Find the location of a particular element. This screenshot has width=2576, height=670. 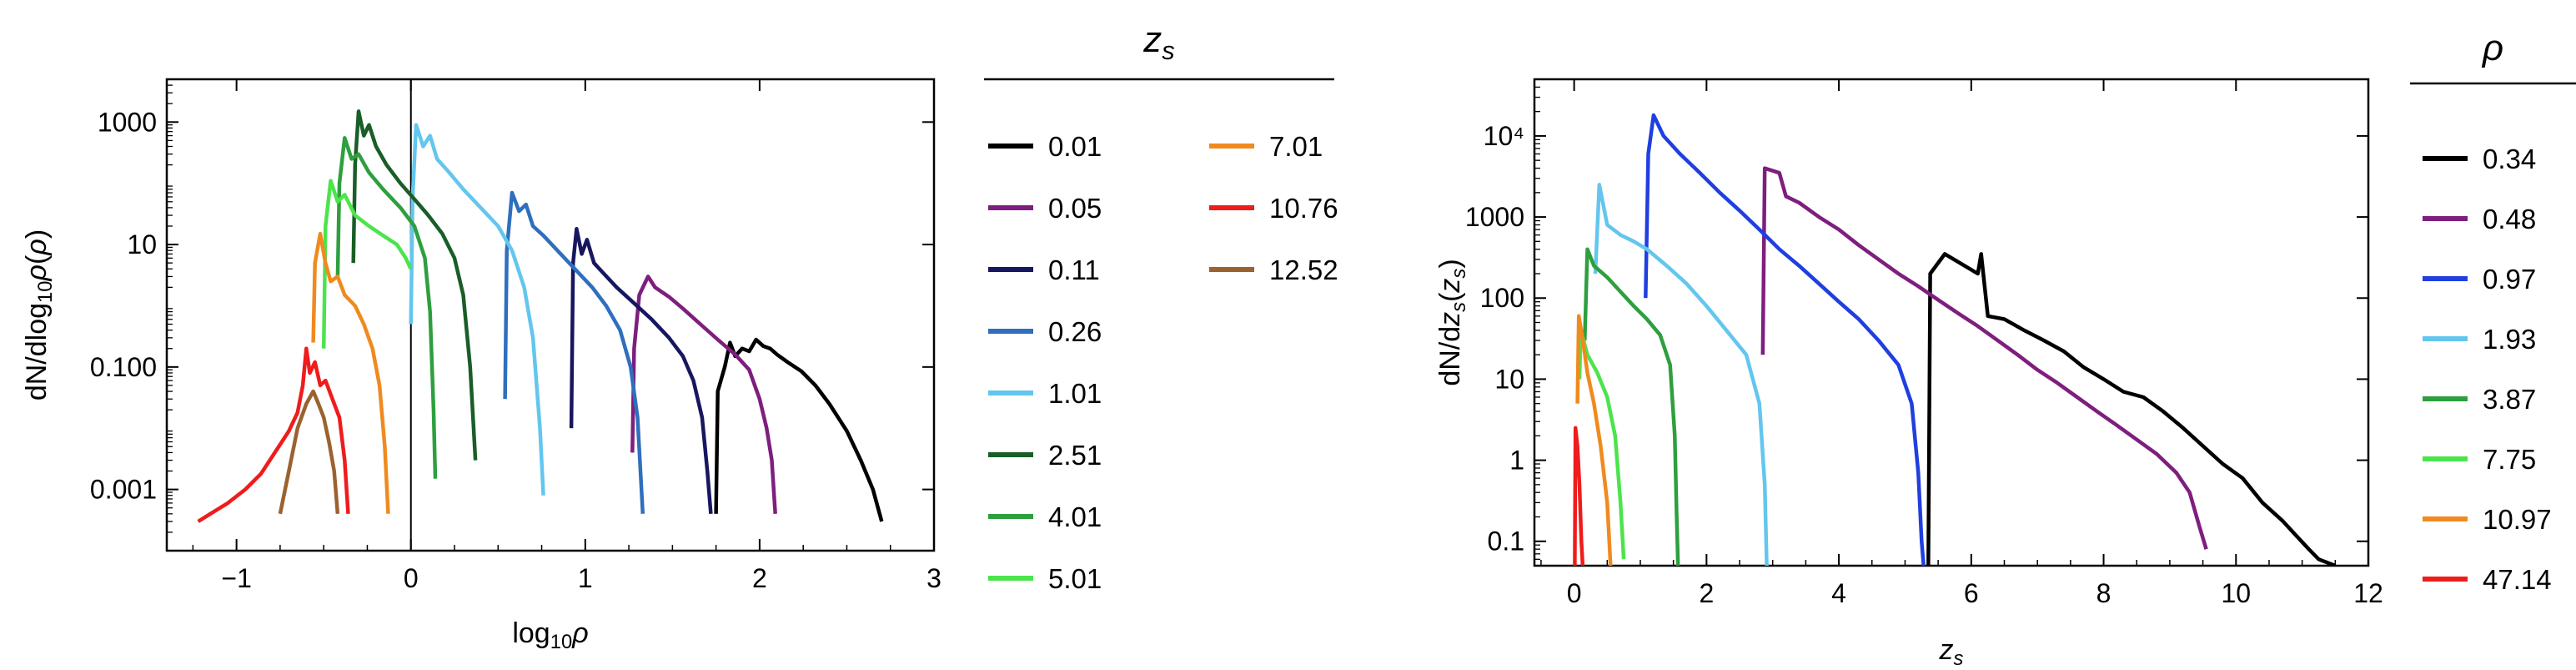

x-tick-label: 10 is located at coordinates (2236, 593).